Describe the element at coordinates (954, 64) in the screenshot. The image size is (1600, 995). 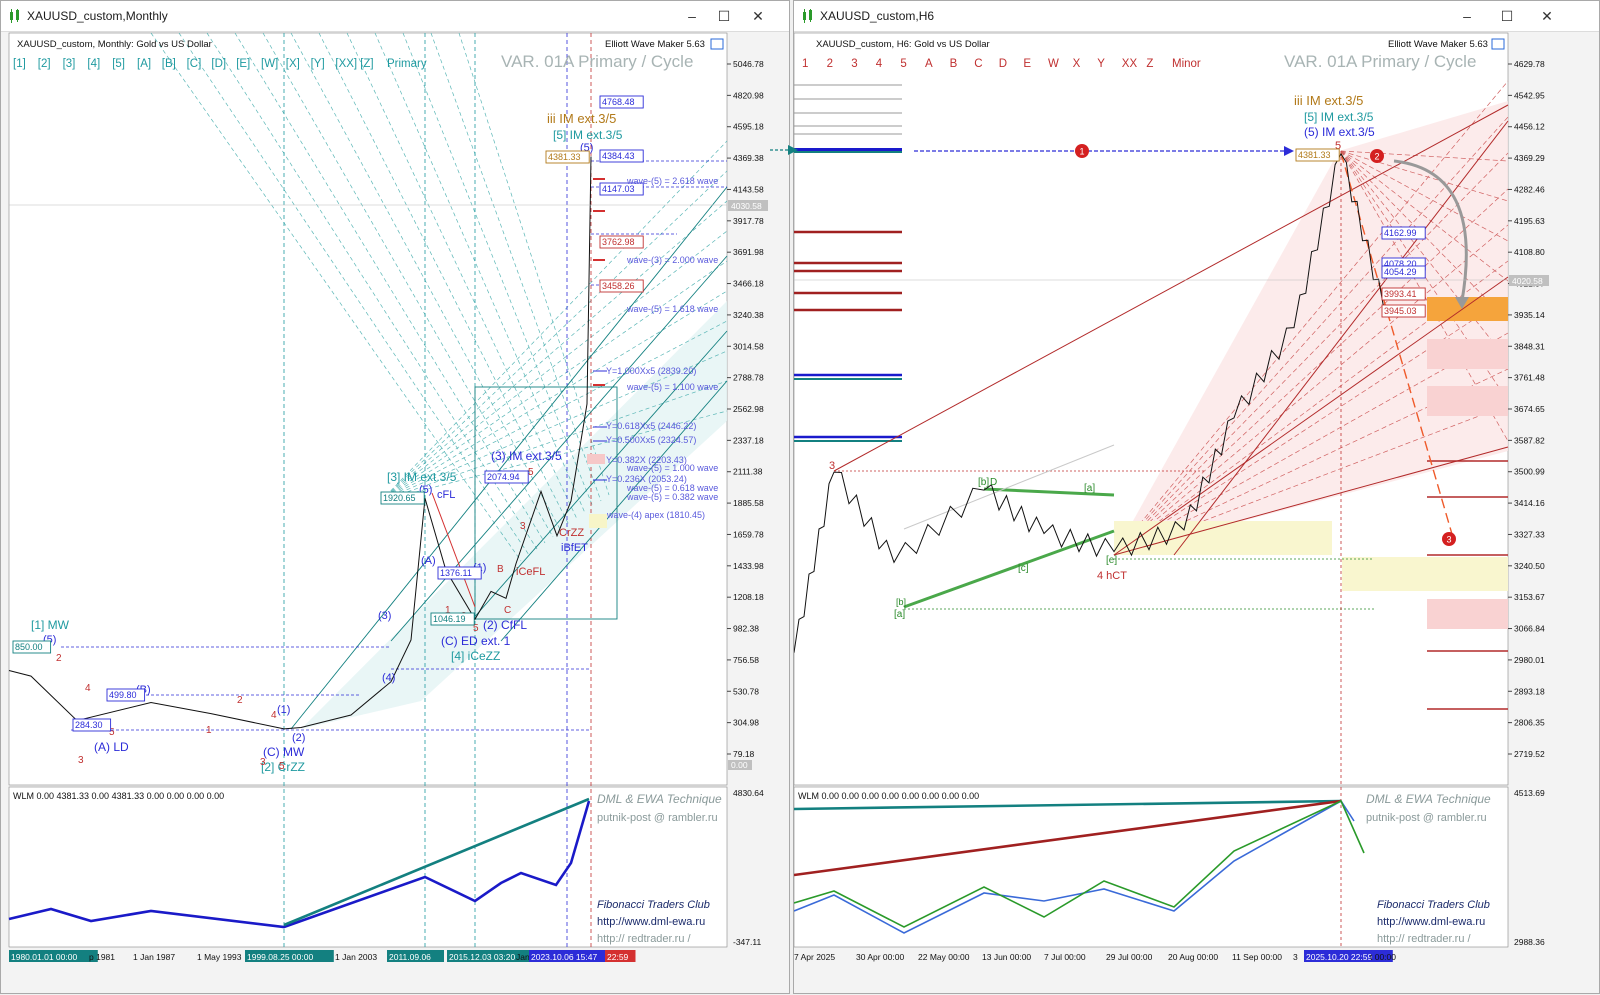
I see `degree-button-6: B` at that location.